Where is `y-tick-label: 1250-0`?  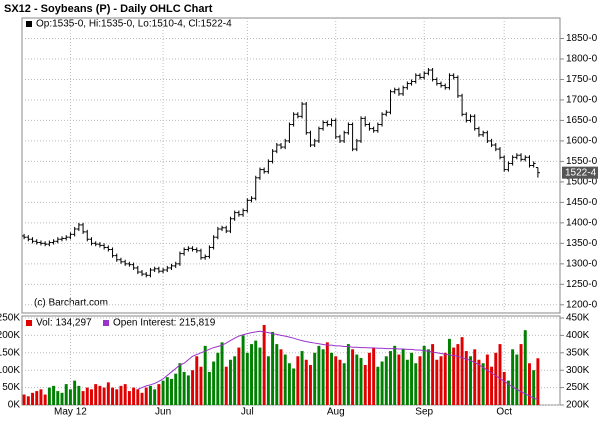
y-tick-label: 1250-0 is located at coordinates (582, 284).